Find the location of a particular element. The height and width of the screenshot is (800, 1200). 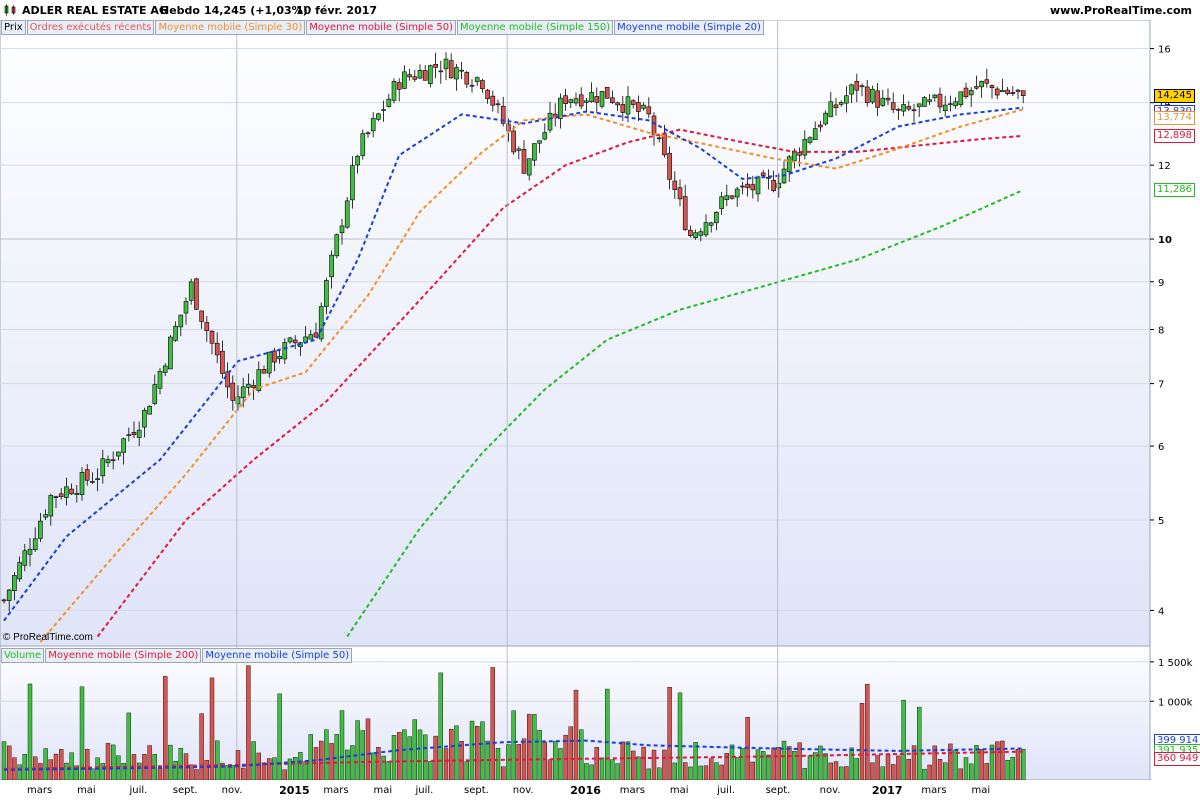

time-axis-label: 2015 is located at coordinates (294, 790).